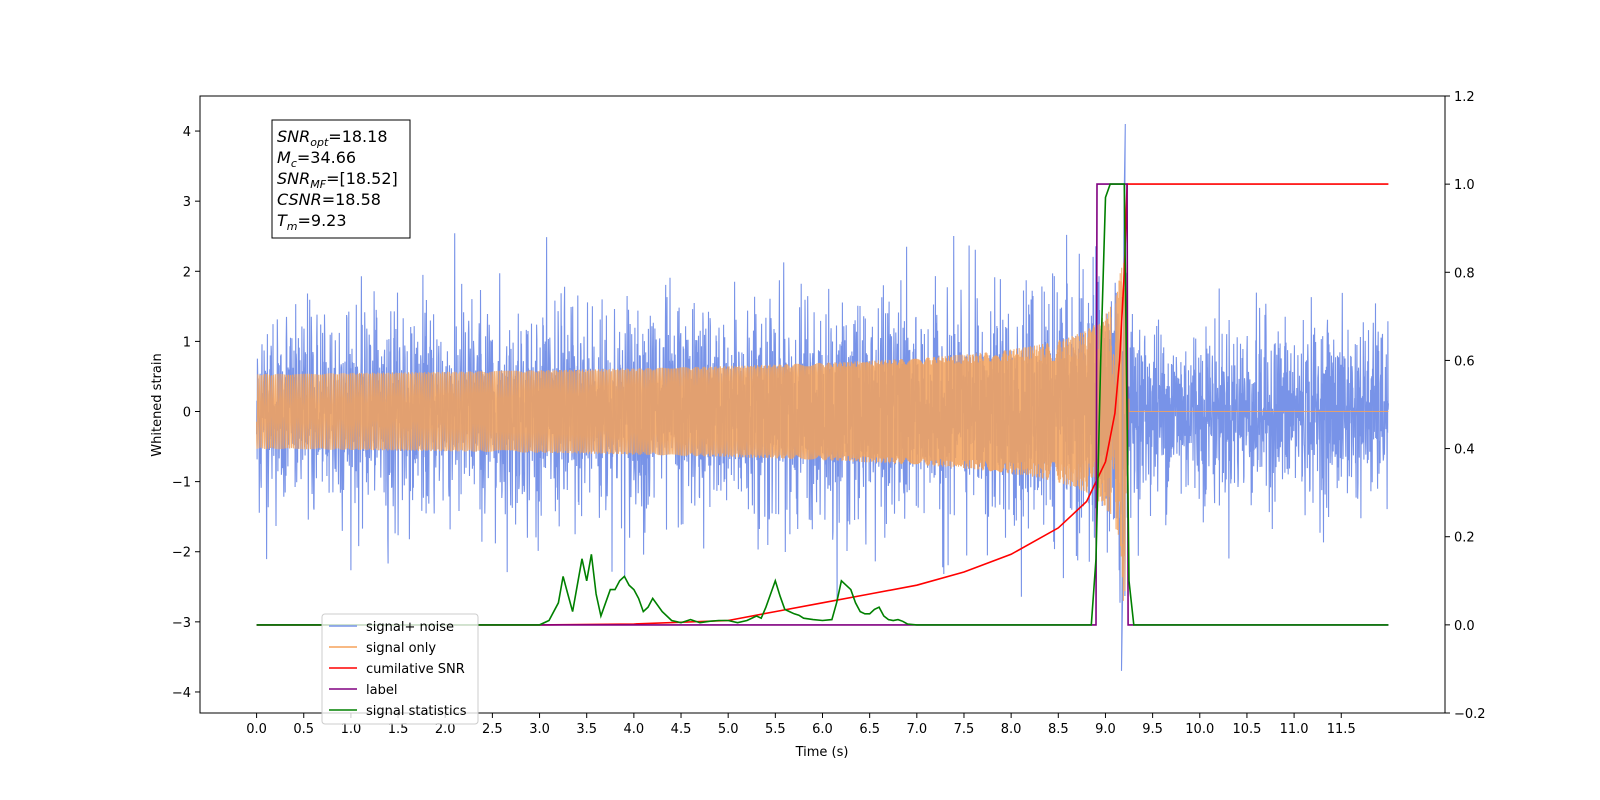 This screenshot has width=1600, height=800. I want to click on y-tick-label: 1, so click(187, 342).